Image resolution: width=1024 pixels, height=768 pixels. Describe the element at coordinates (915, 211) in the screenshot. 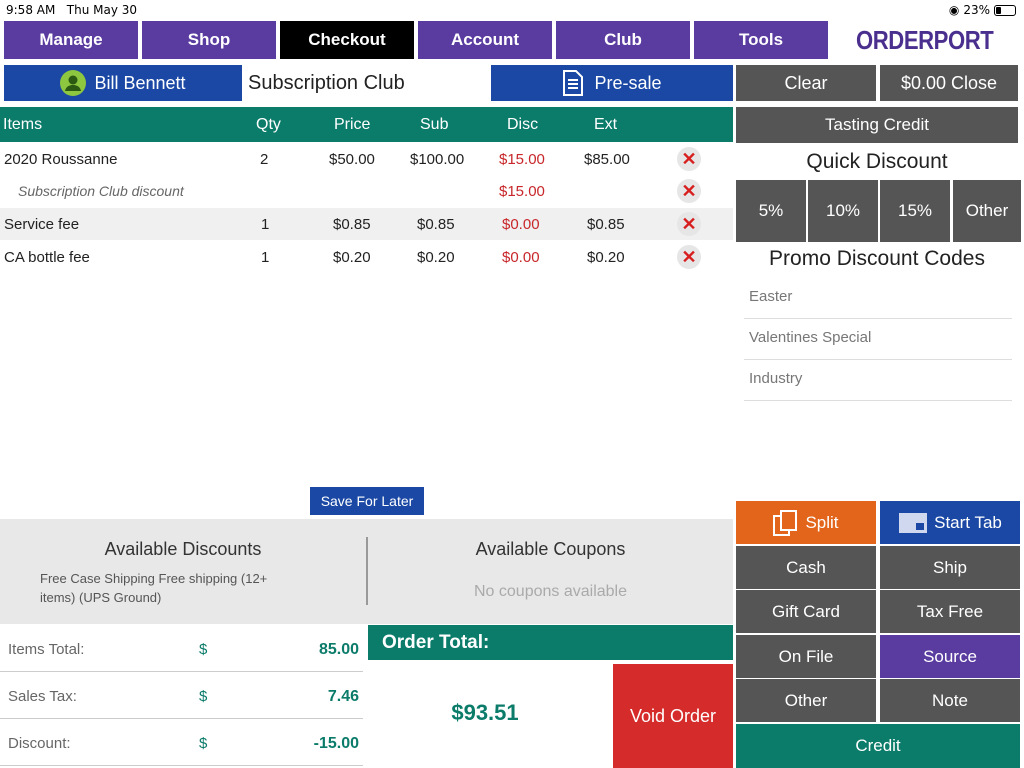

I see `quick-discount-15: 15%` at that location.